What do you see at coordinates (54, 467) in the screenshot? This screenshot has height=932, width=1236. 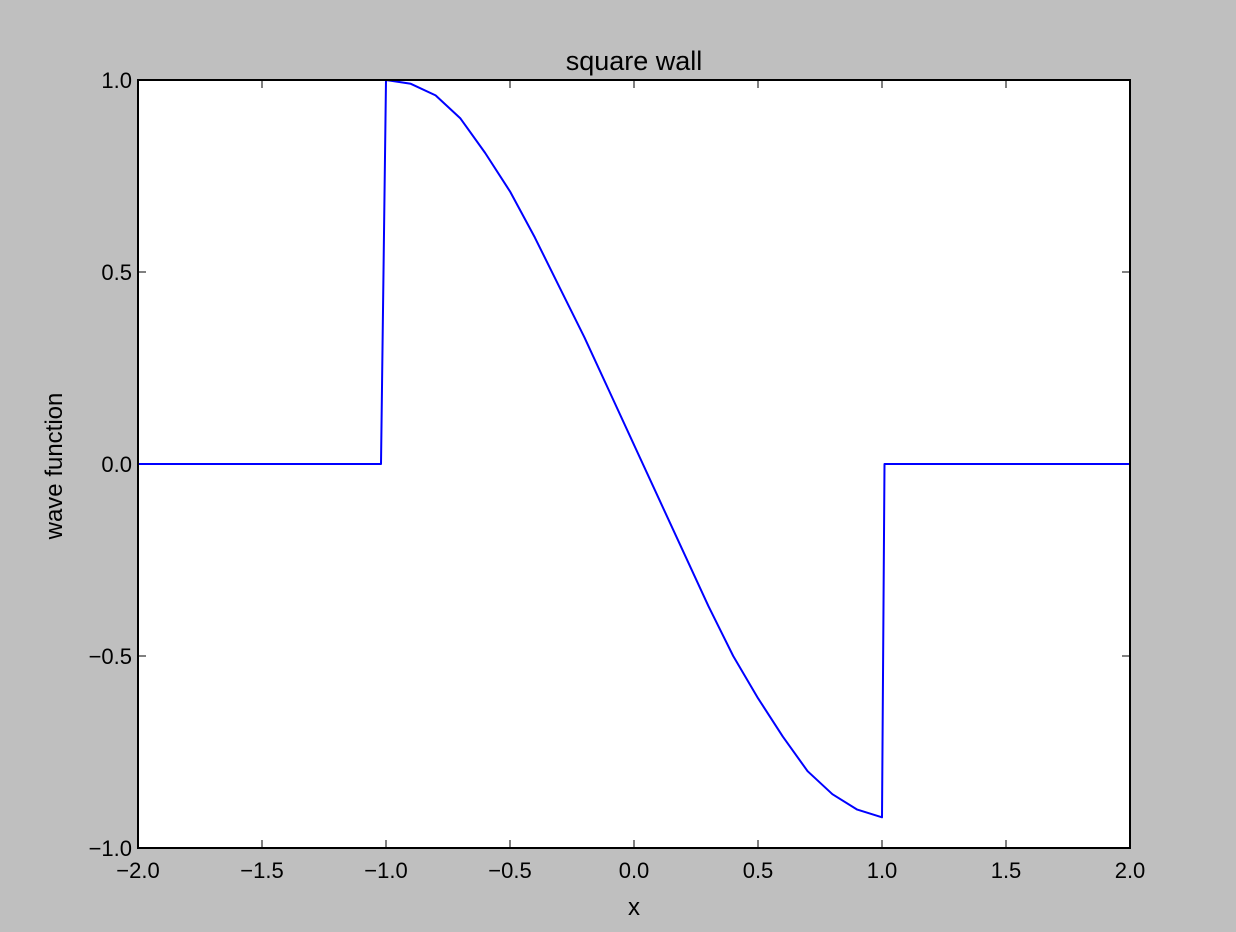 I see `y-axis-label: wave function` at bounding box center [54, 467].